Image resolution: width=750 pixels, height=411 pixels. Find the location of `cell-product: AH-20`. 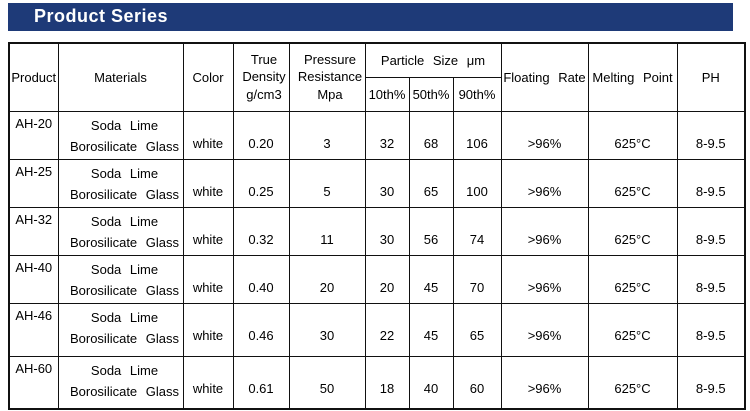

cell-product: AH-20 is located at coordinates (33, 135).